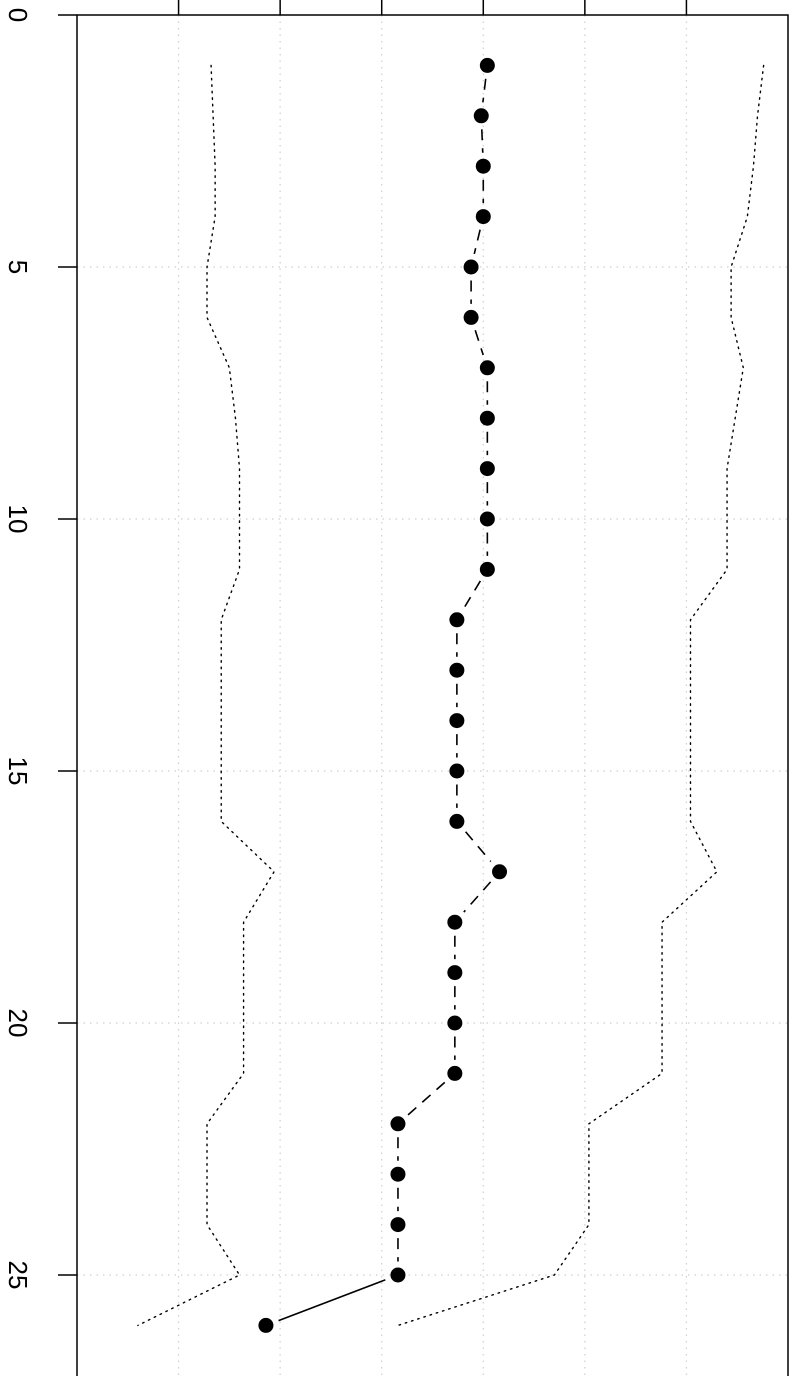  What do you see at coordinates (18, 267) in the screenshot?
I see `index-tick-label-1: 5` at bounding box center [18, 267].